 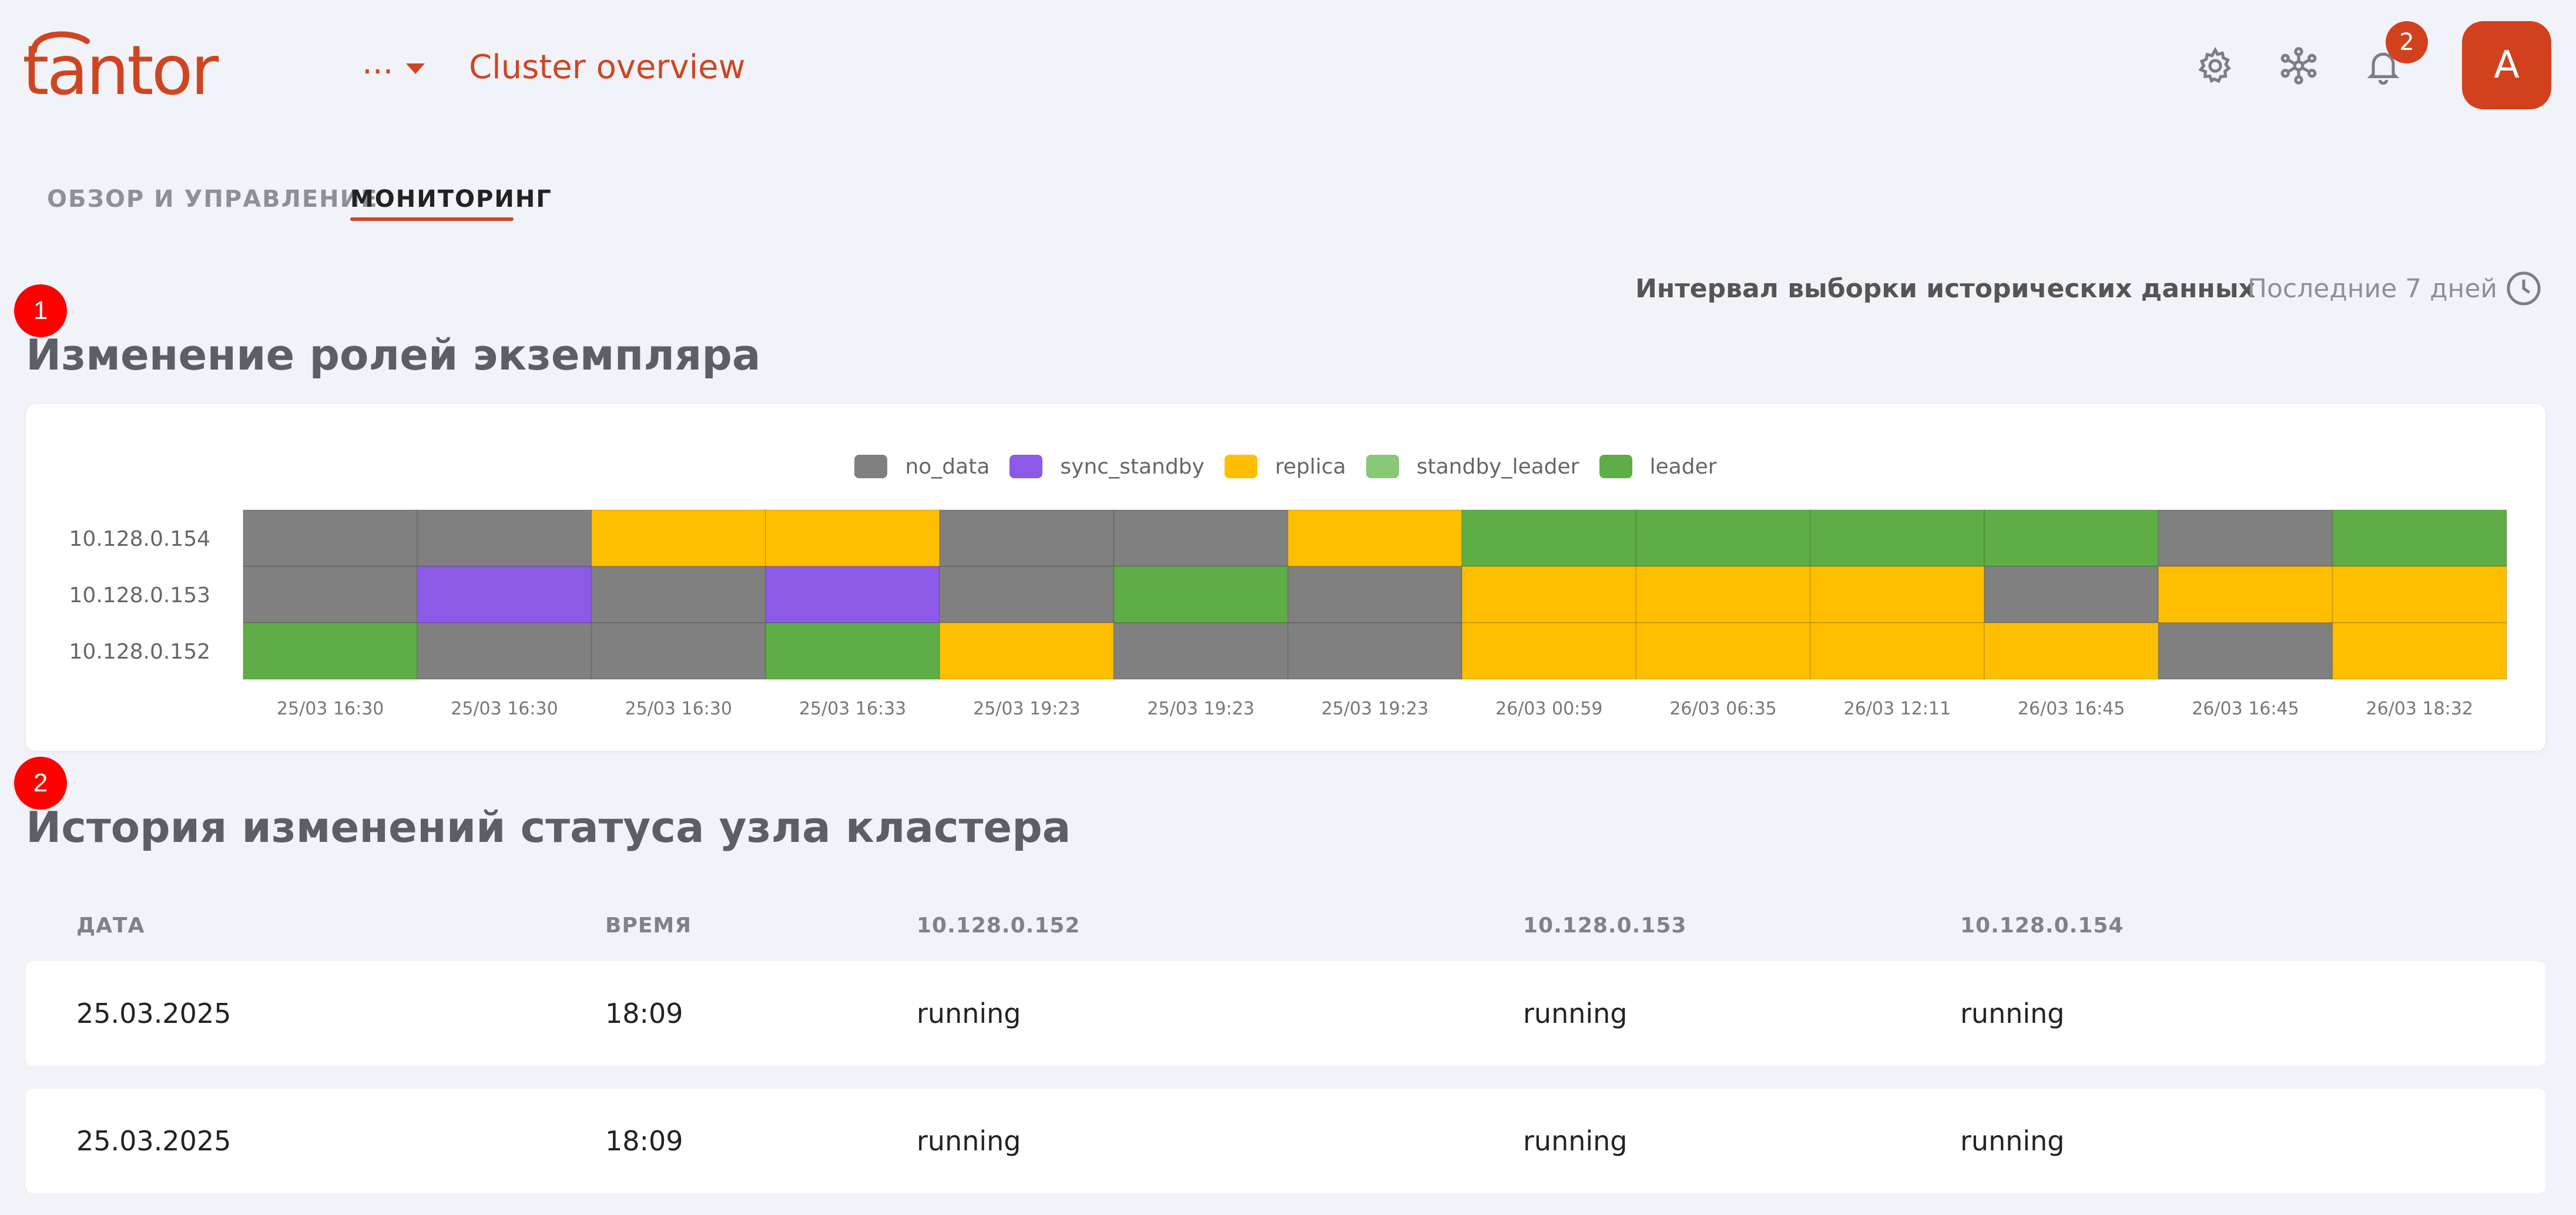 I want to click on legend-item-sync-standby: sync_standby, so click(x=1107, y=466).